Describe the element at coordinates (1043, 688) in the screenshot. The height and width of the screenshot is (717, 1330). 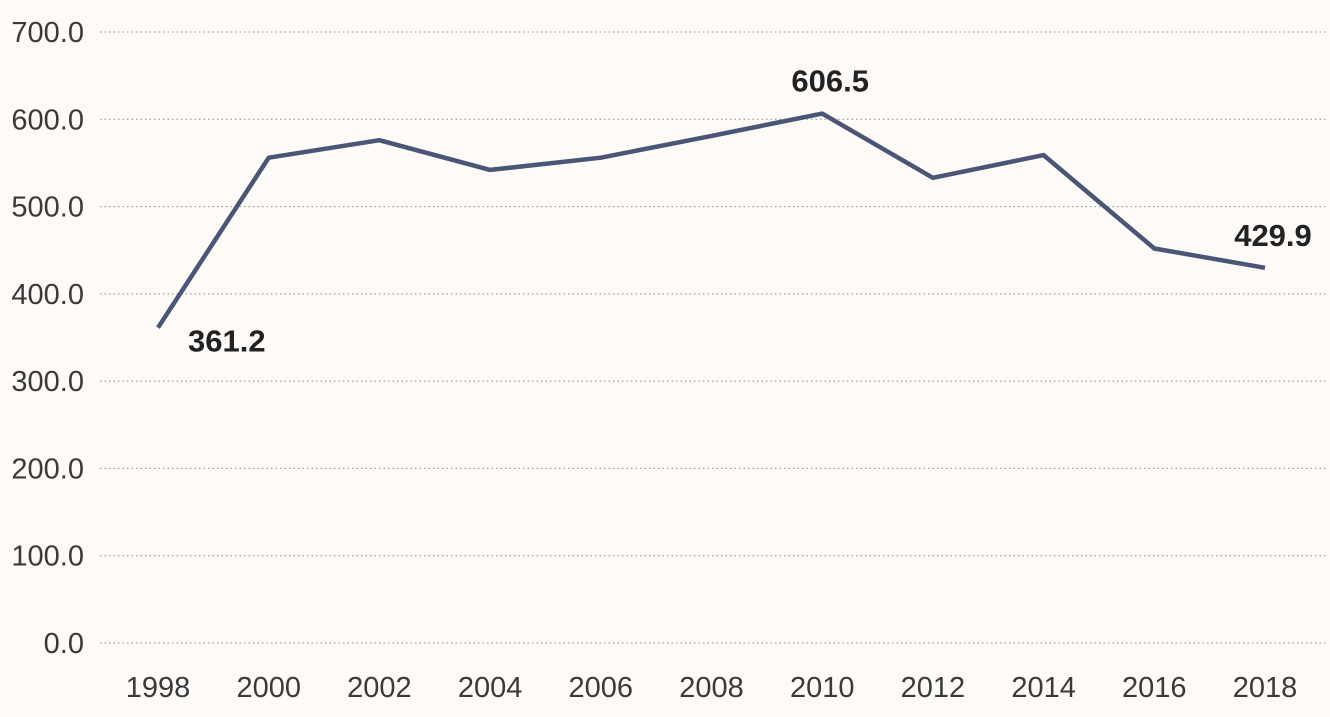
I see `x-tick-label: 2014` at that location.